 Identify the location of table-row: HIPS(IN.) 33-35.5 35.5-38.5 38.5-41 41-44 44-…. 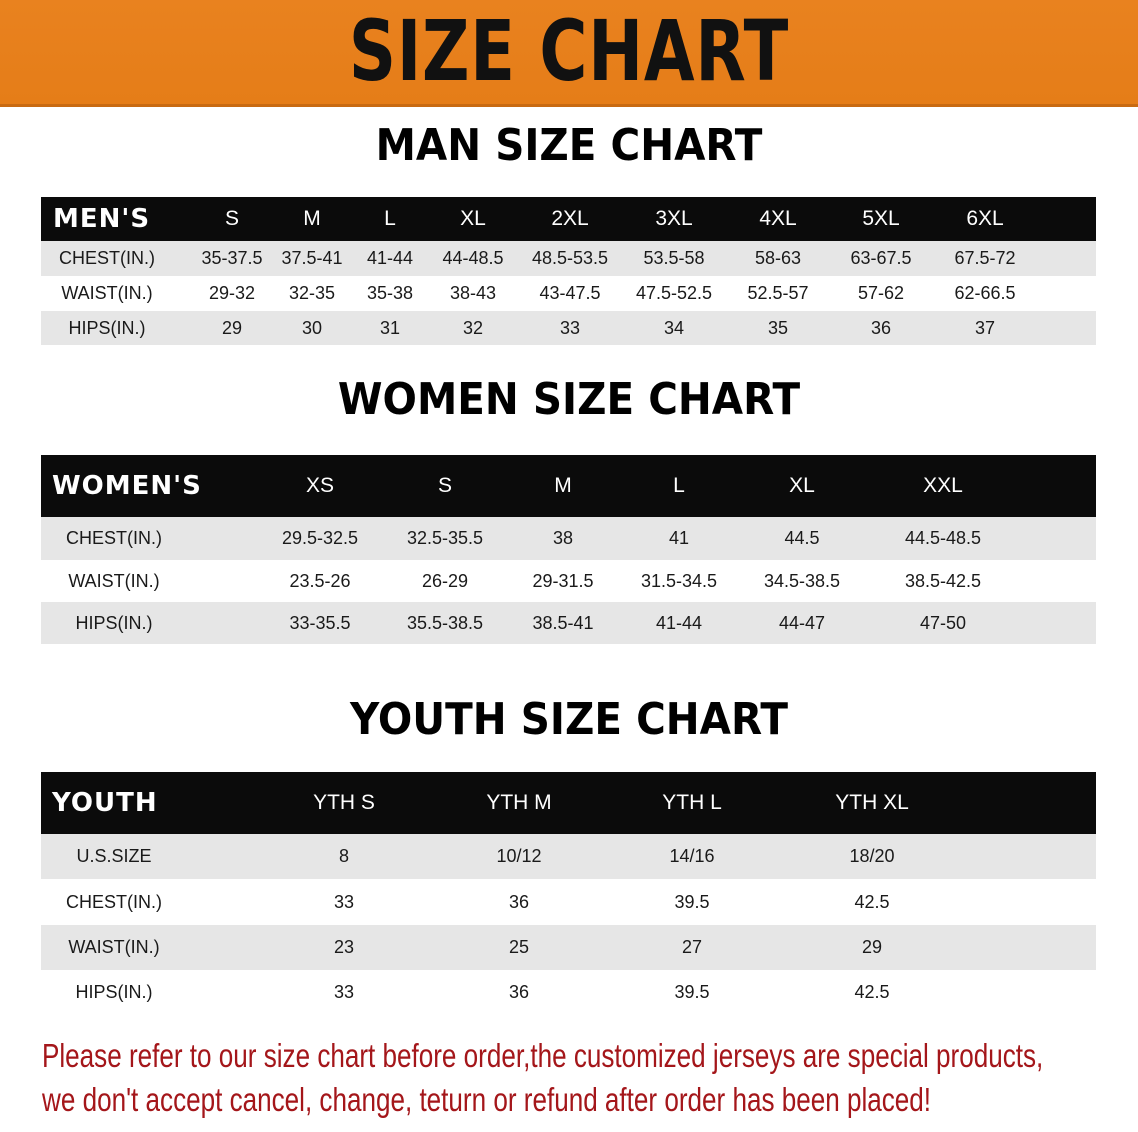
(568, 623).